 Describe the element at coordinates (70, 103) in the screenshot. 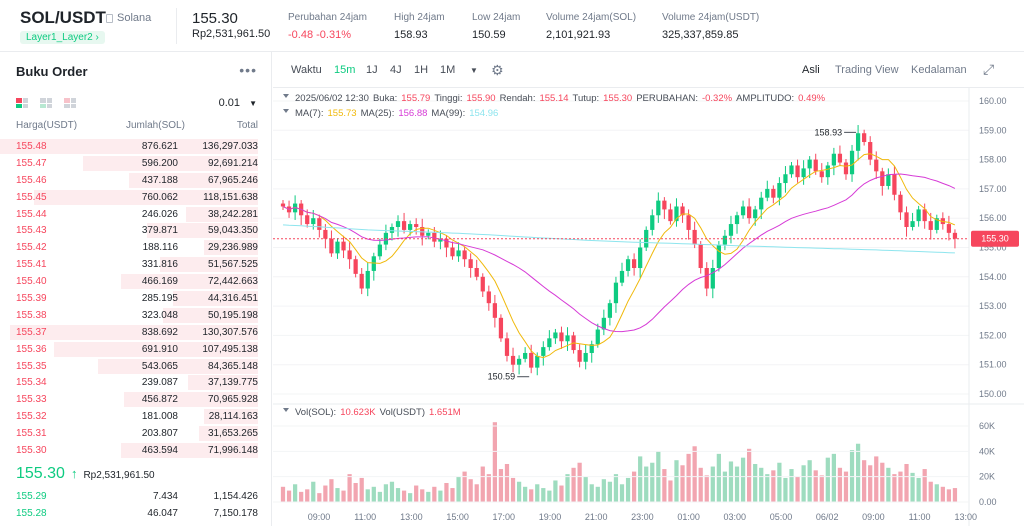

I see `view-asks-icon` at that location.